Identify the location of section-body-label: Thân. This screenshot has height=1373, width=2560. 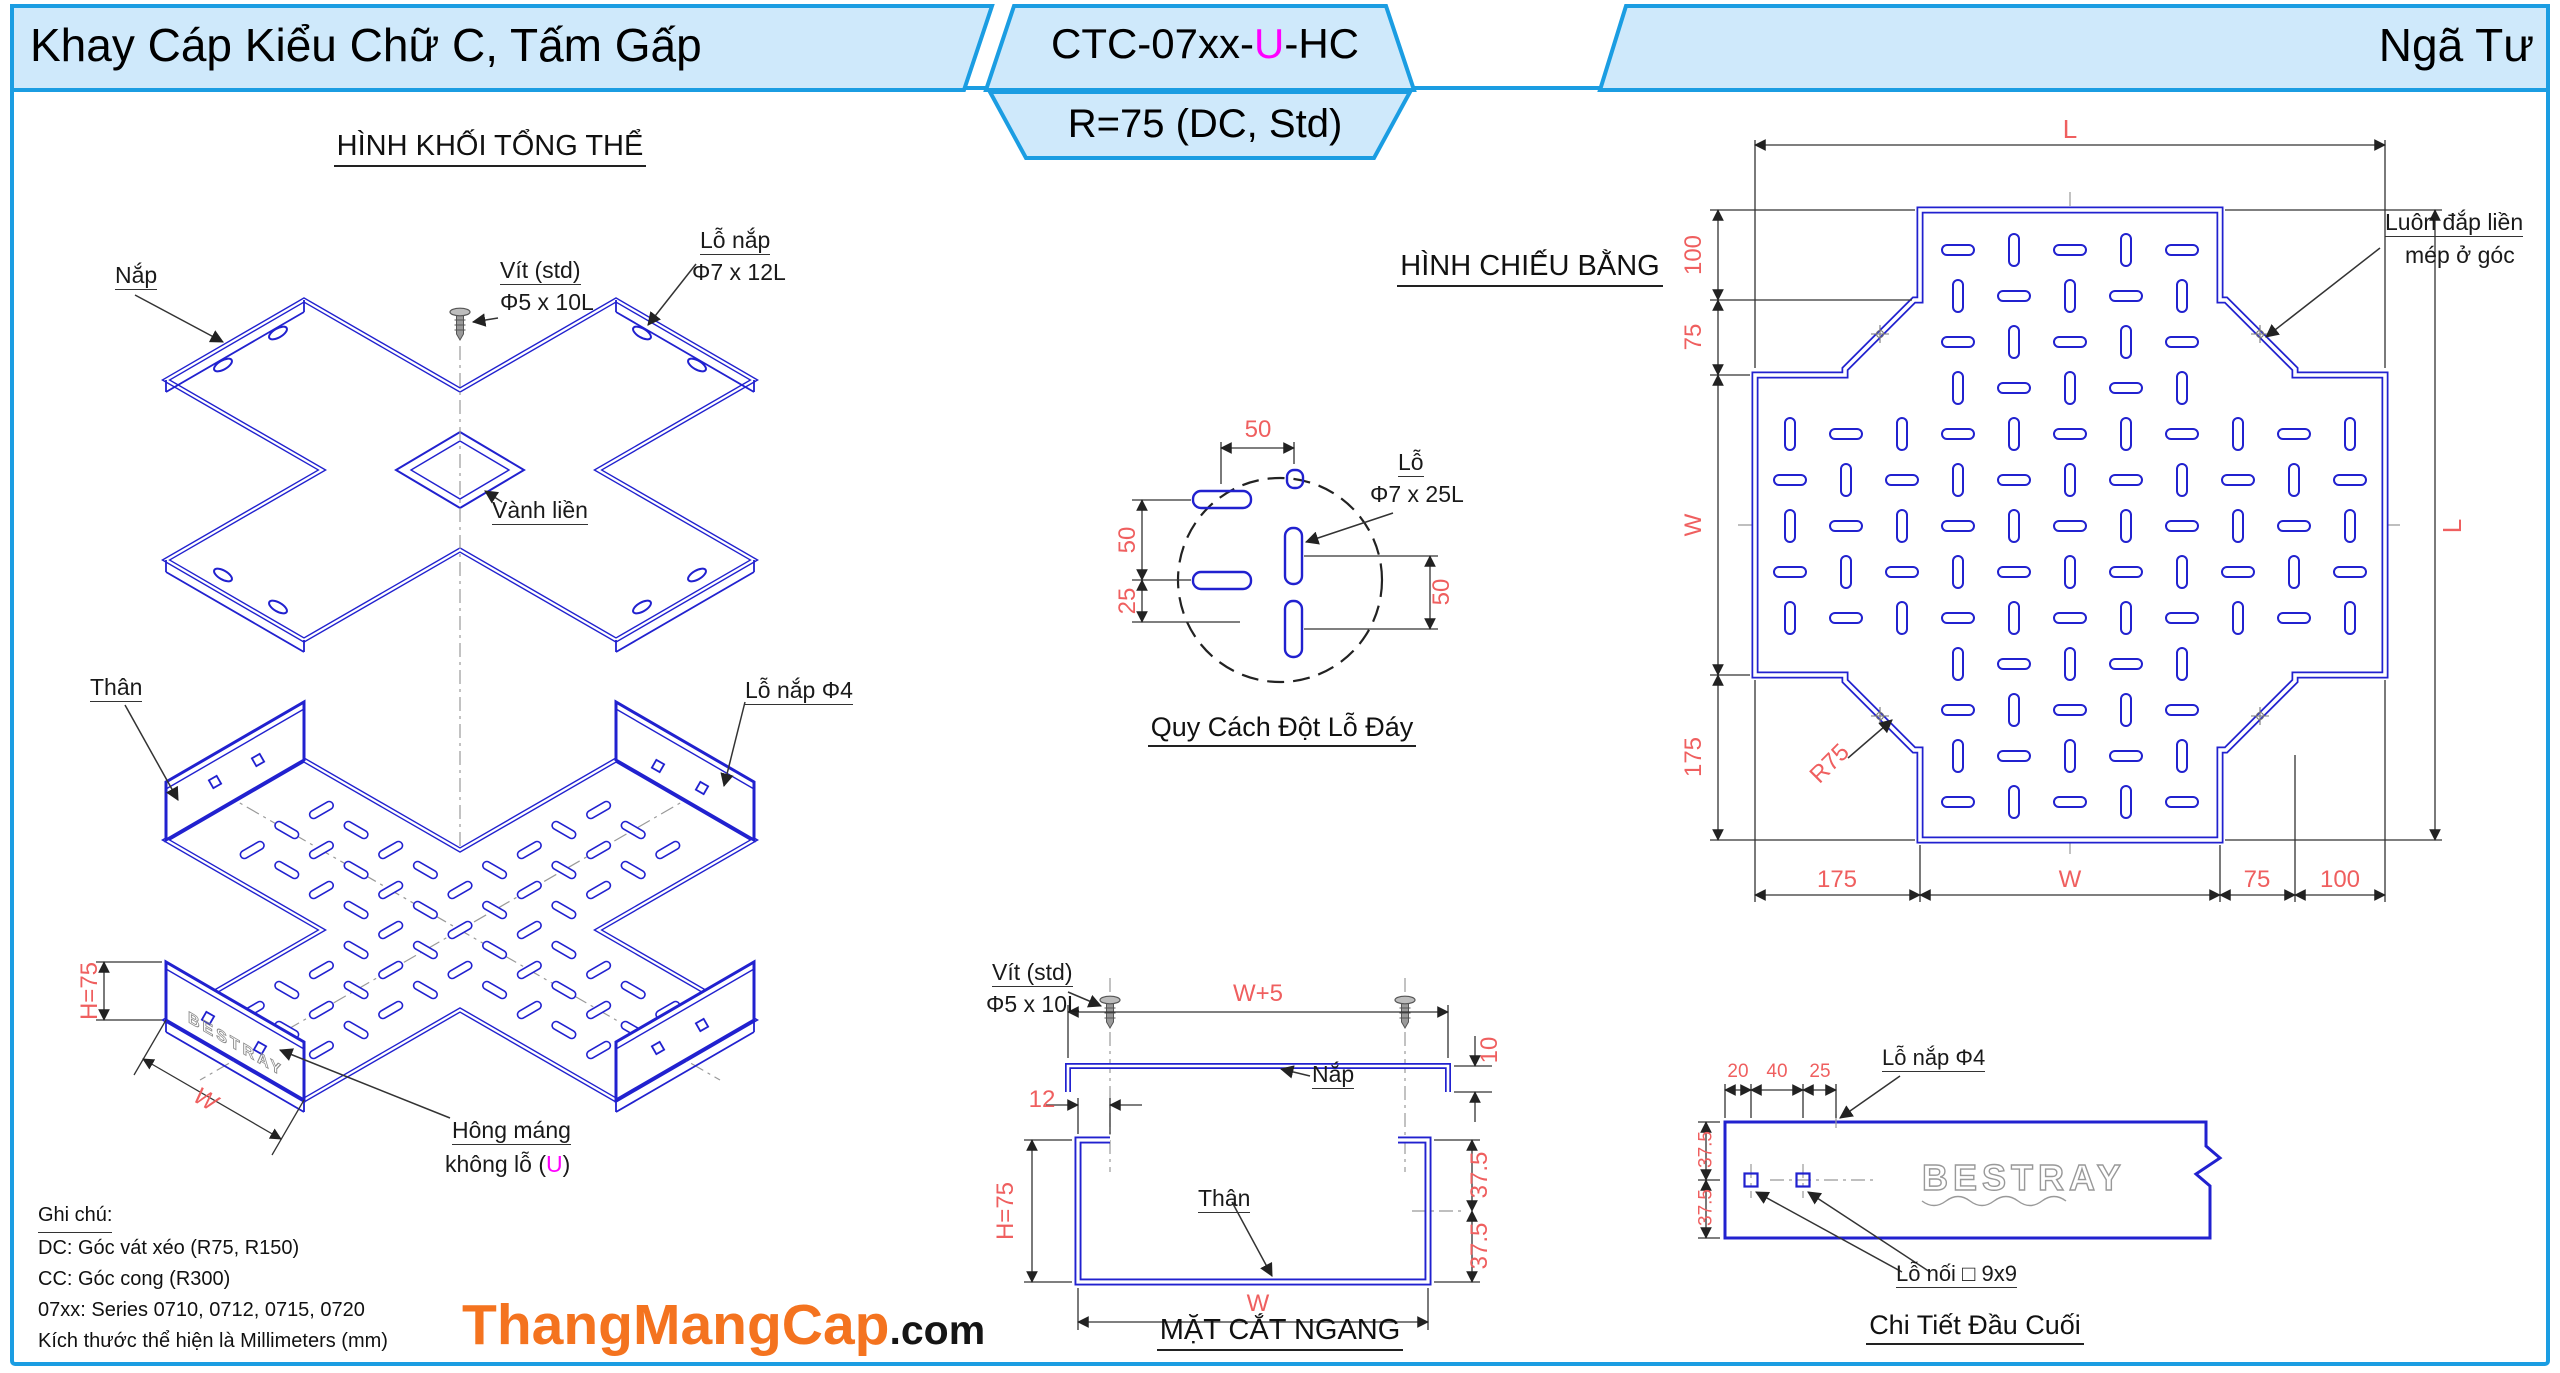
(1224, 1199).